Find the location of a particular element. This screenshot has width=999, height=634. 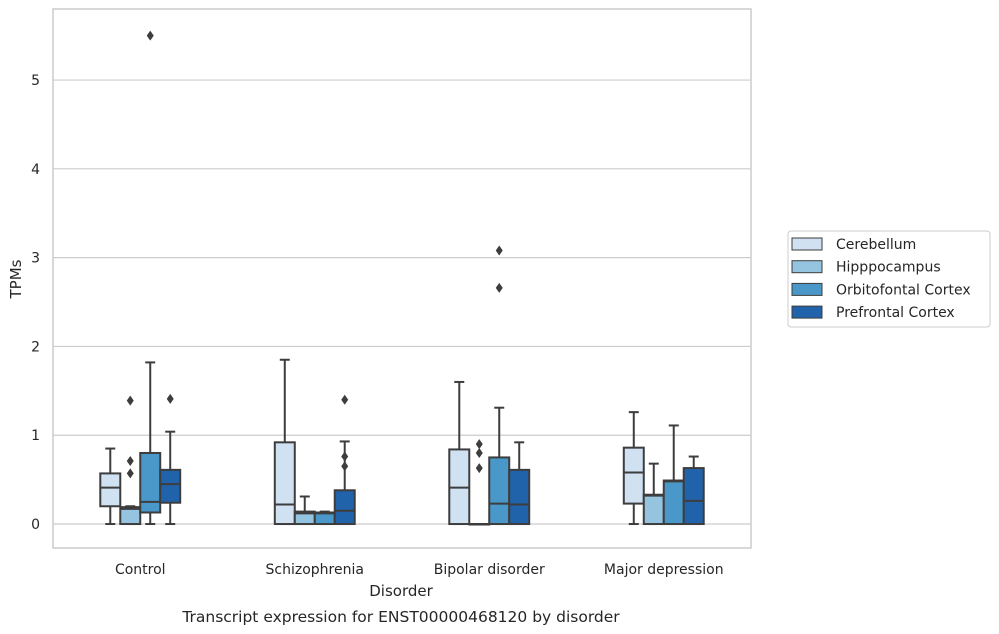

x-tick-label: Major depression is located at coordinates (664, 570).